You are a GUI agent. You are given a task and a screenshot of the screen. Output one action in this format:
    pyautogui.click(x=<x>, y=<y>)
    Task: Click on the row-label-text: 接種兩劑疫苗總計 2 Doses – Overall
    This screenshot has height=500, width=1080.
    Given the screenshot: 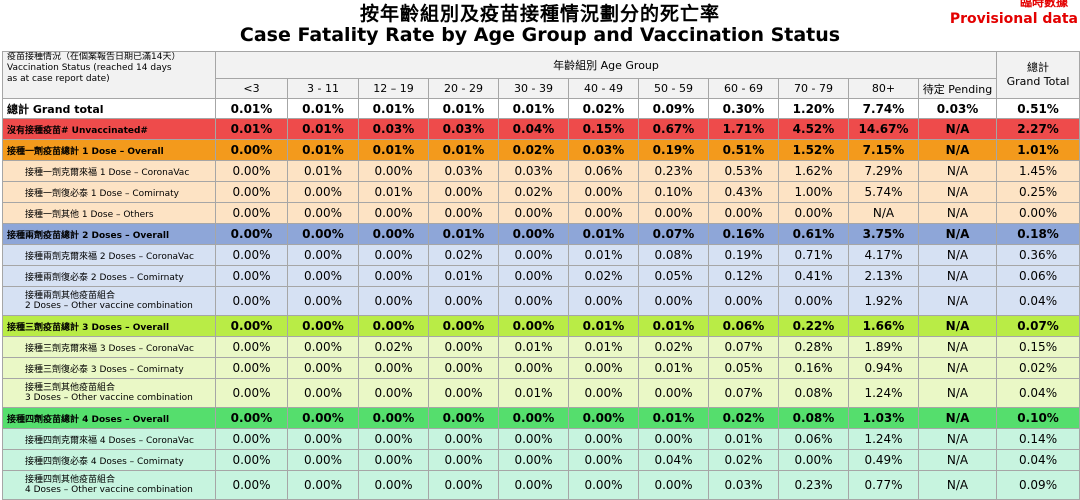 What is the action you would take?
    pyautogui.click(x=88, y=235)
    